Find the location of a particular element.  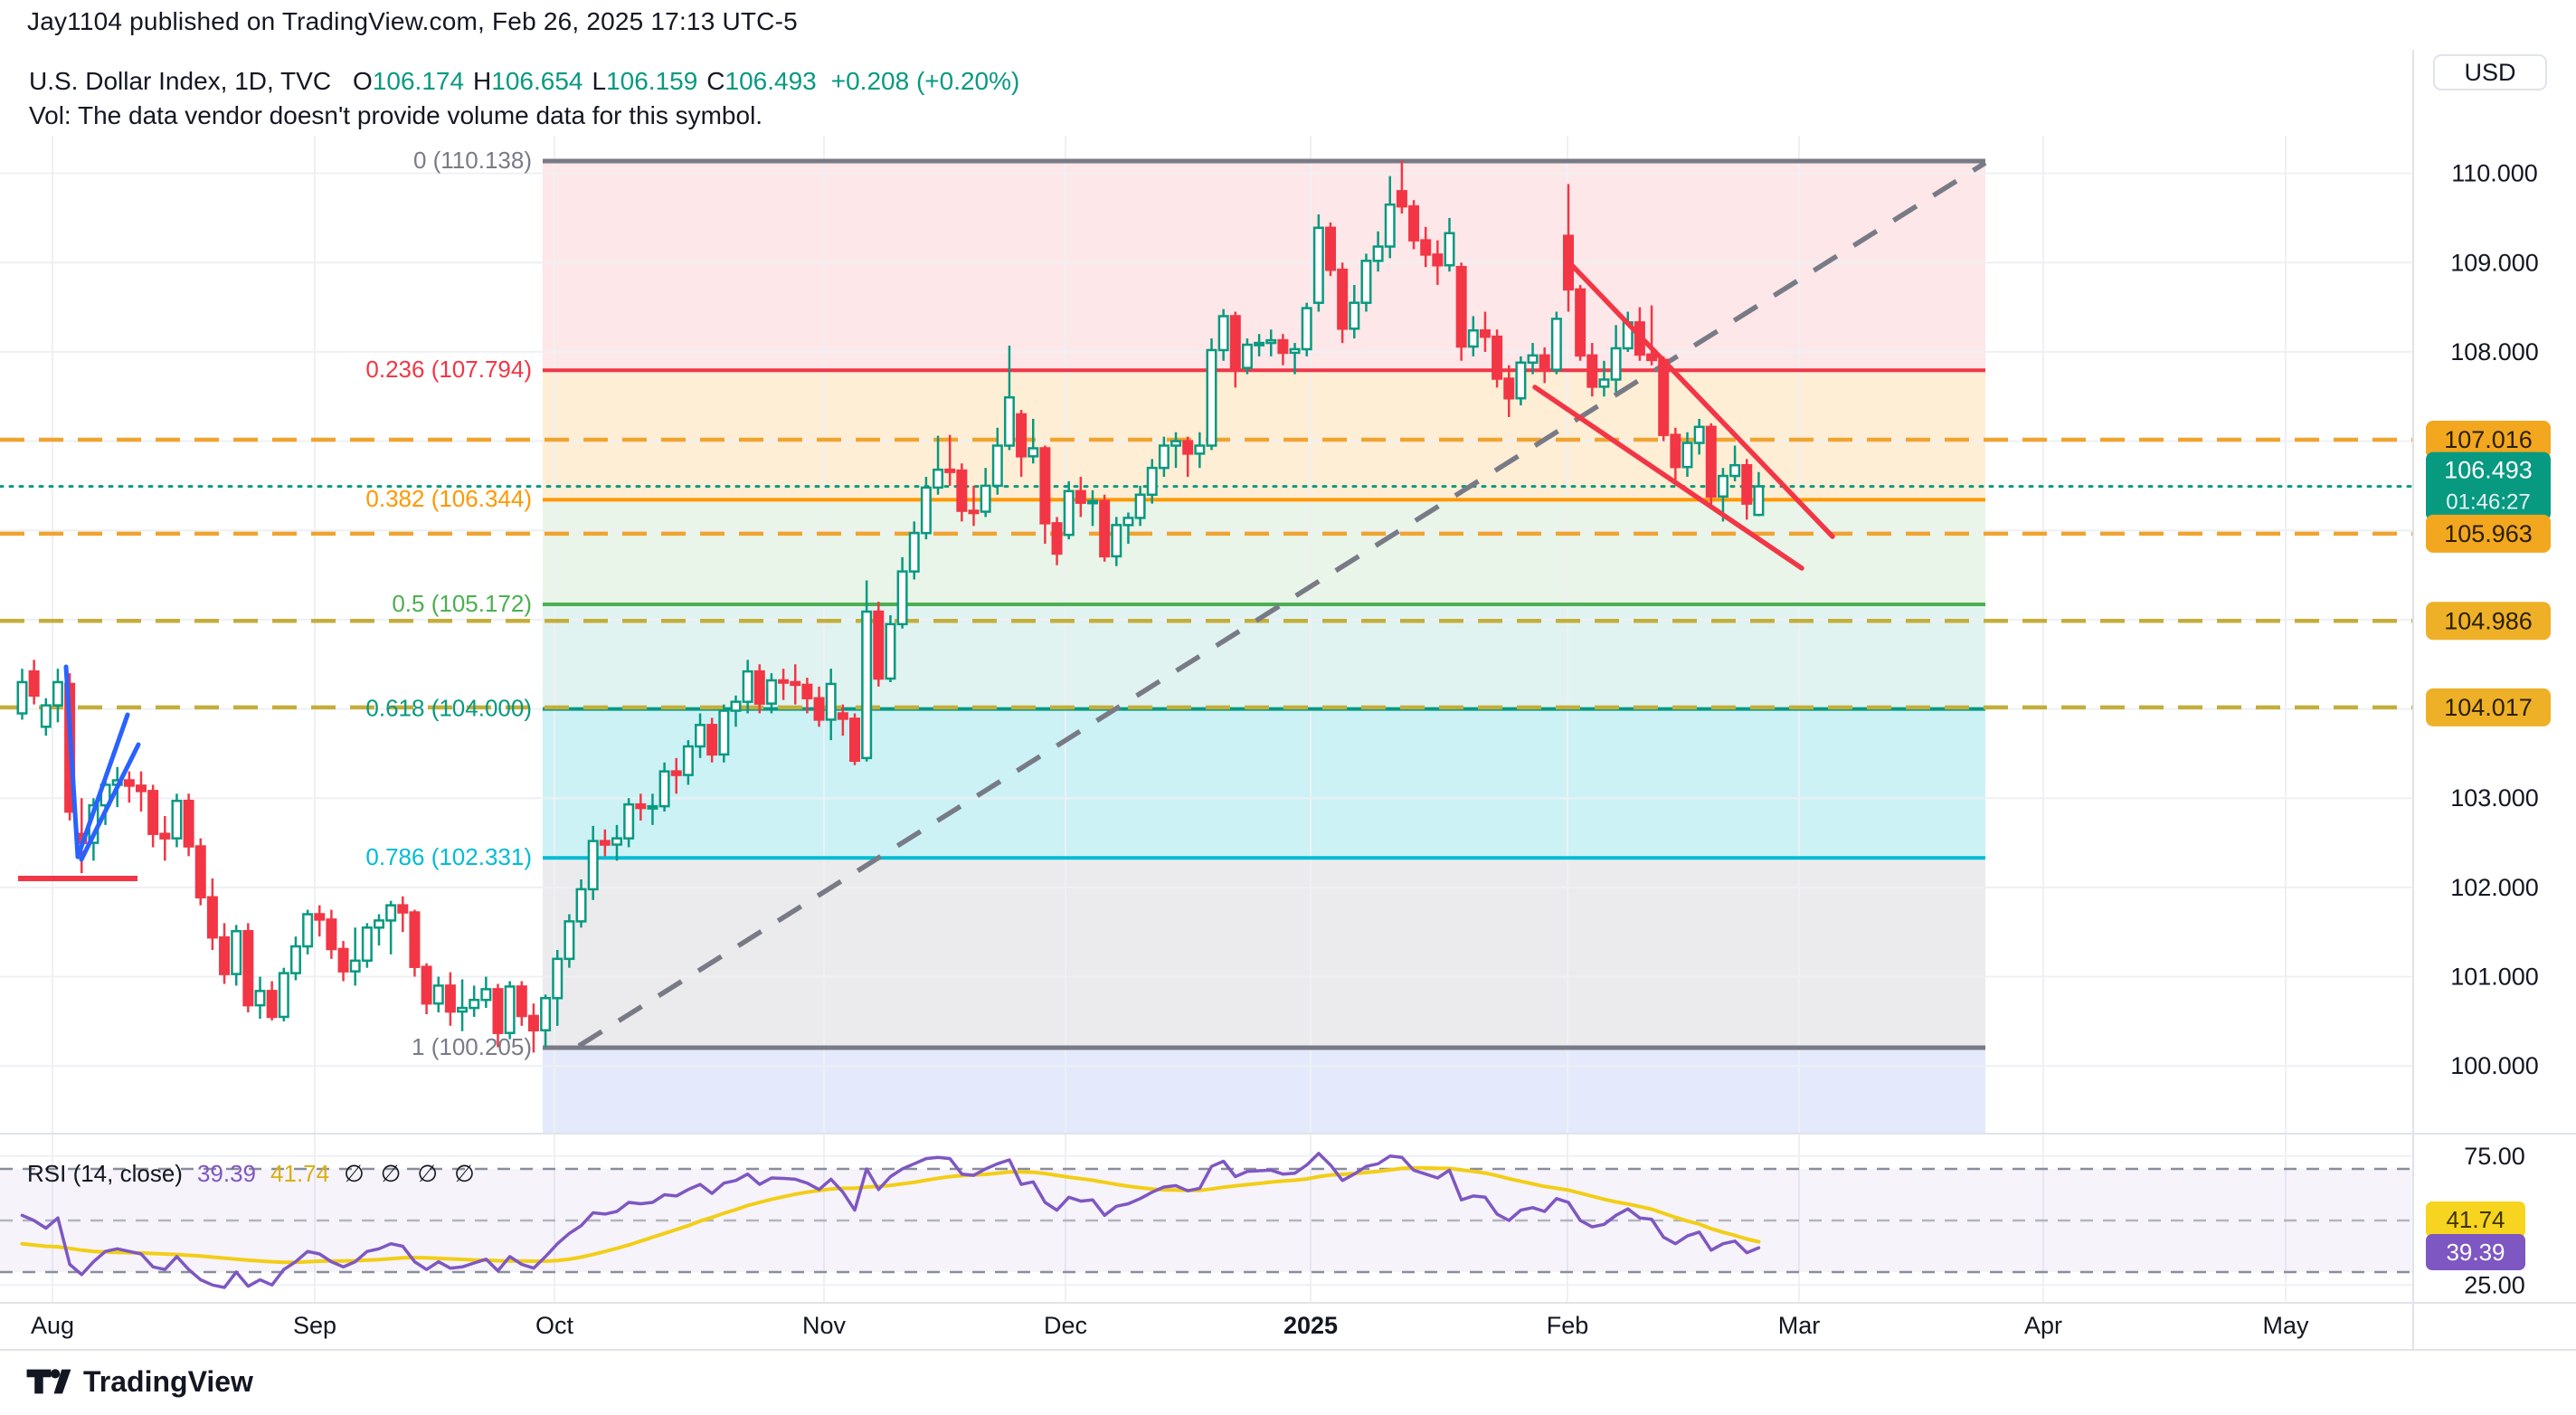

month-label: Nov is located at coordinates (824, 1325).